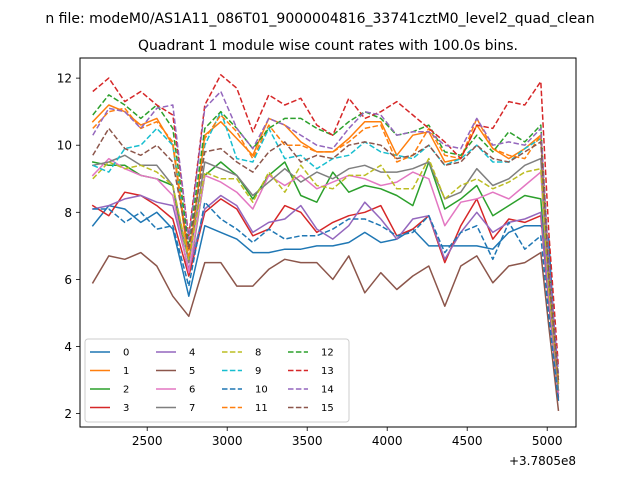 The height and width of the screenshot is (480, 640). Describe the element at coordinates (327, 371) in the screenshot. I see `legend-label-13: 13` at that location.